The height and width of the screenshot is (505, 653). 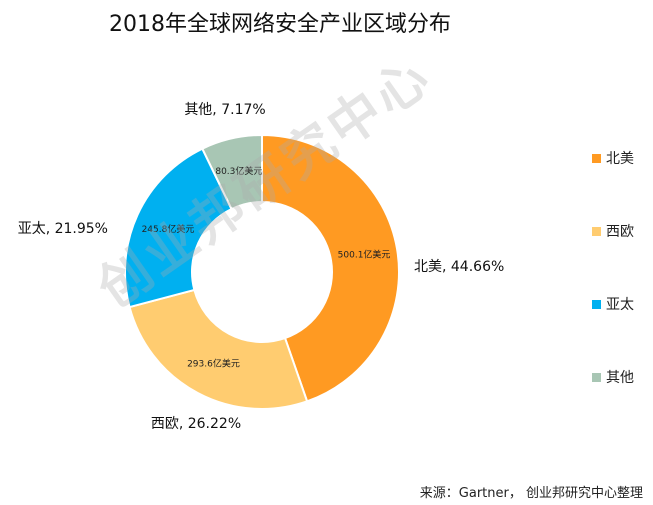 What do you see at coordinates (620, 378) in the screenshot?
I see `legend-label-other: 其他` at bounding box center [620, 378].